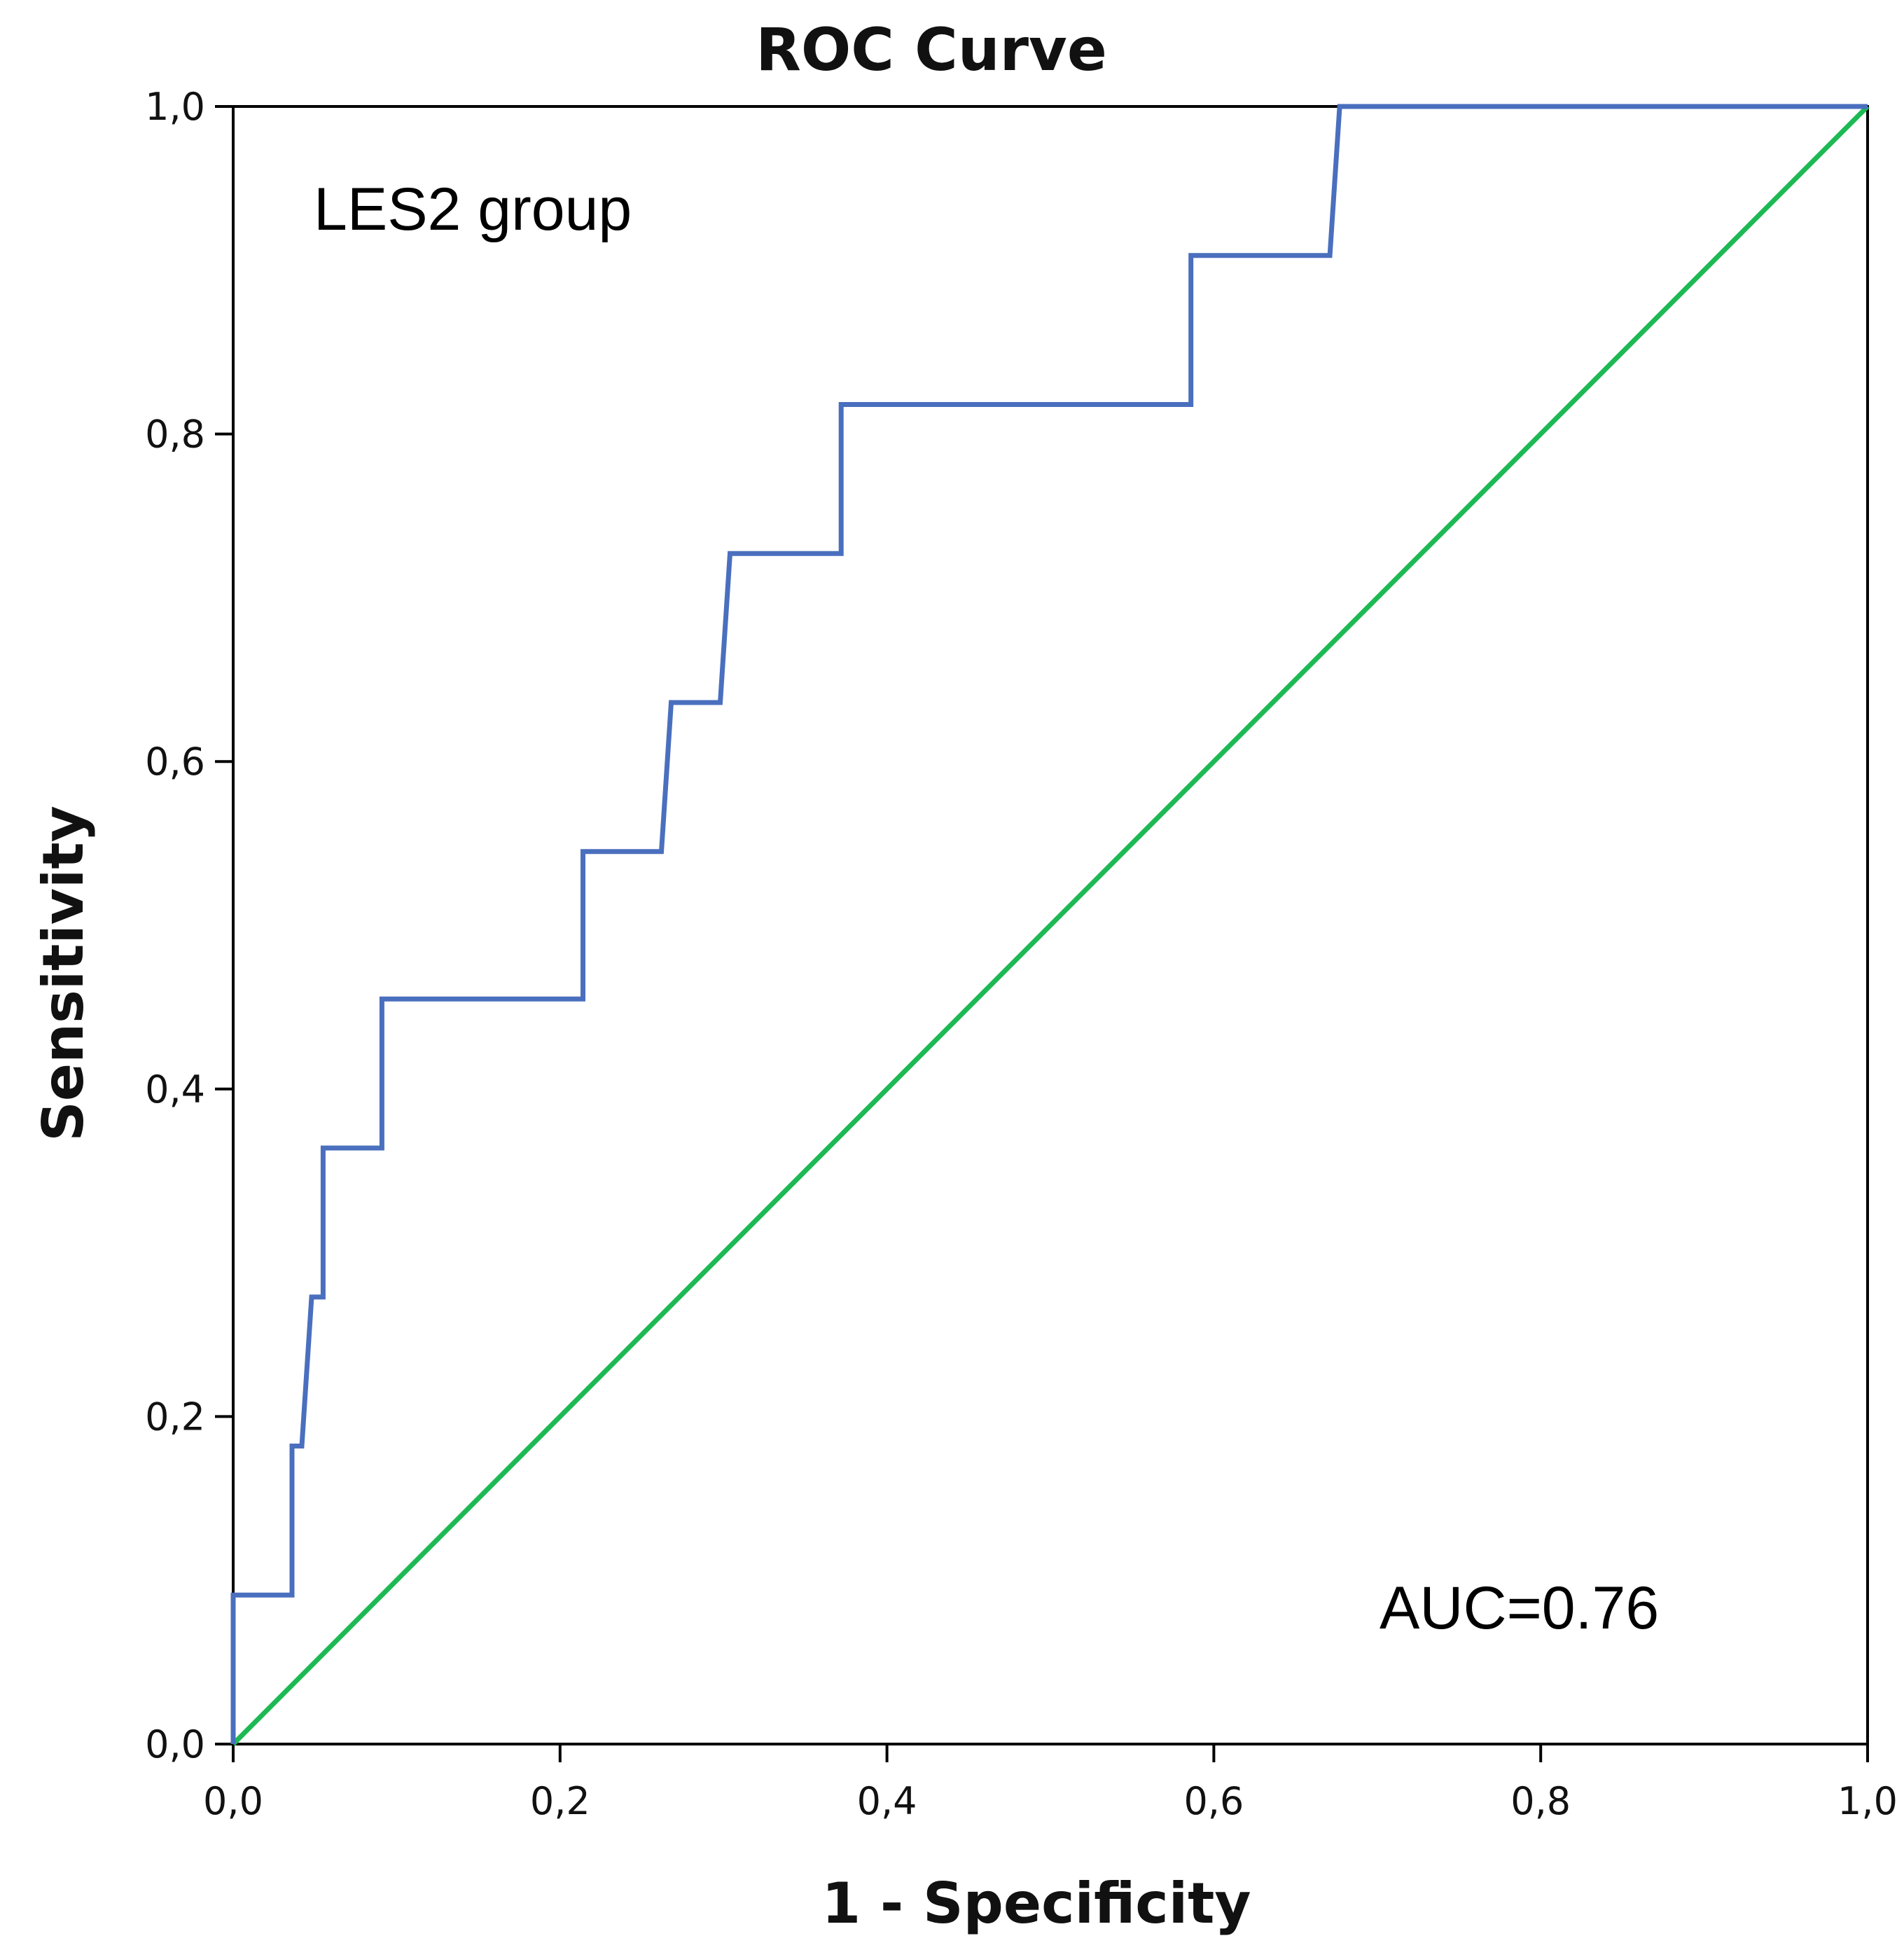  What do you see at coordinates (233, 1801) in the screenshot?
I see `x-tick-label: 0,0` at bounding box center [233, 1801].